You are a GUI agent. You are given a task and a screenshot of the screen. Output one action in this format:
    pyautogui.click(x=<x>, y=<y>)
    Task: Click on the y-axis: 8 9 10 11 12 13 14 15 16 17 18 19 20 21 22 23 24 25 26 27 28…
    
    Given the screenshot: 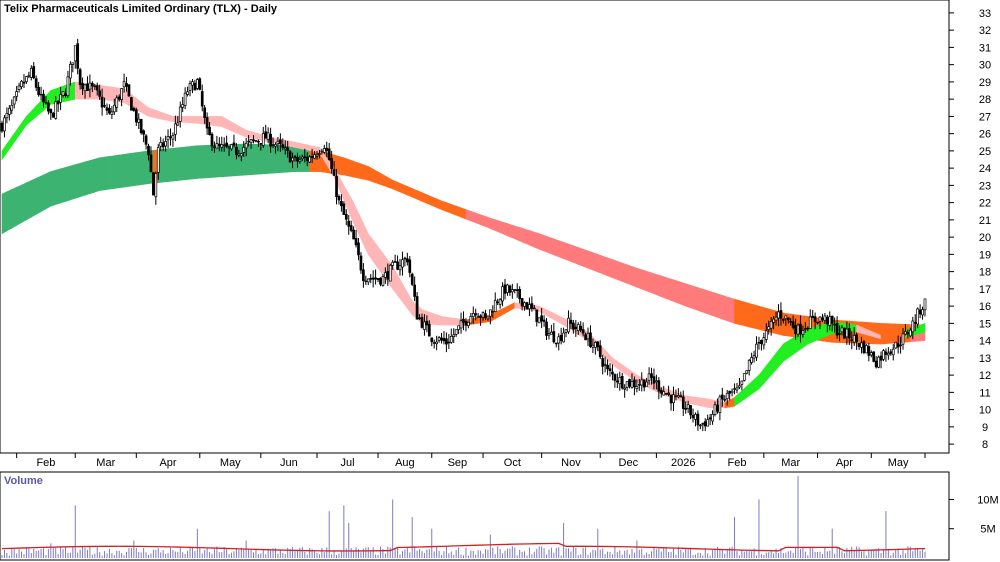 What is the action you would take?
    pyautogui.click(x=970, y=229)
    